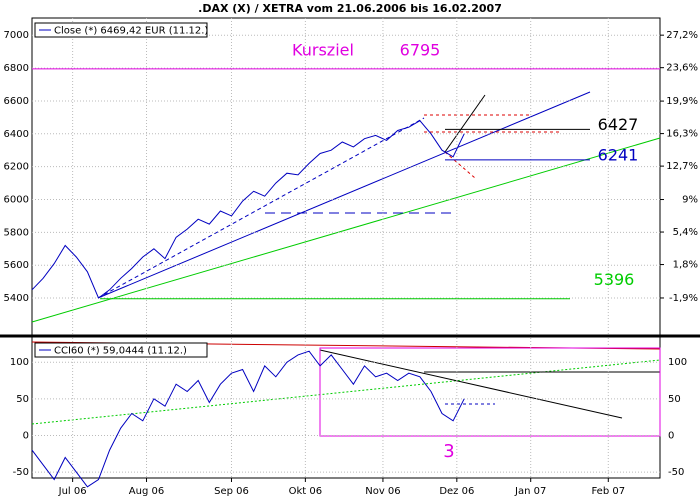 This screenshot has height=500, width=700. I want to click on x-tick-label: Sep 06, so click(231, 491).